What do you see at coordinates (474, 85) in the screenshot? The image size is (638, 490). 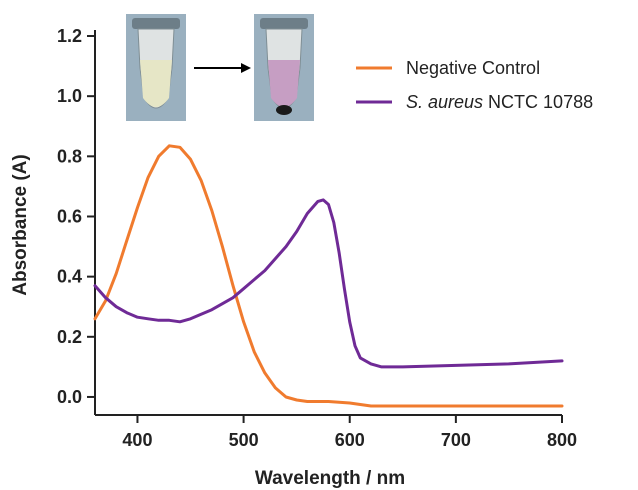 I see `legend: Negative Control S. aureus NCTC 10788` at bounding box center [474, 85].